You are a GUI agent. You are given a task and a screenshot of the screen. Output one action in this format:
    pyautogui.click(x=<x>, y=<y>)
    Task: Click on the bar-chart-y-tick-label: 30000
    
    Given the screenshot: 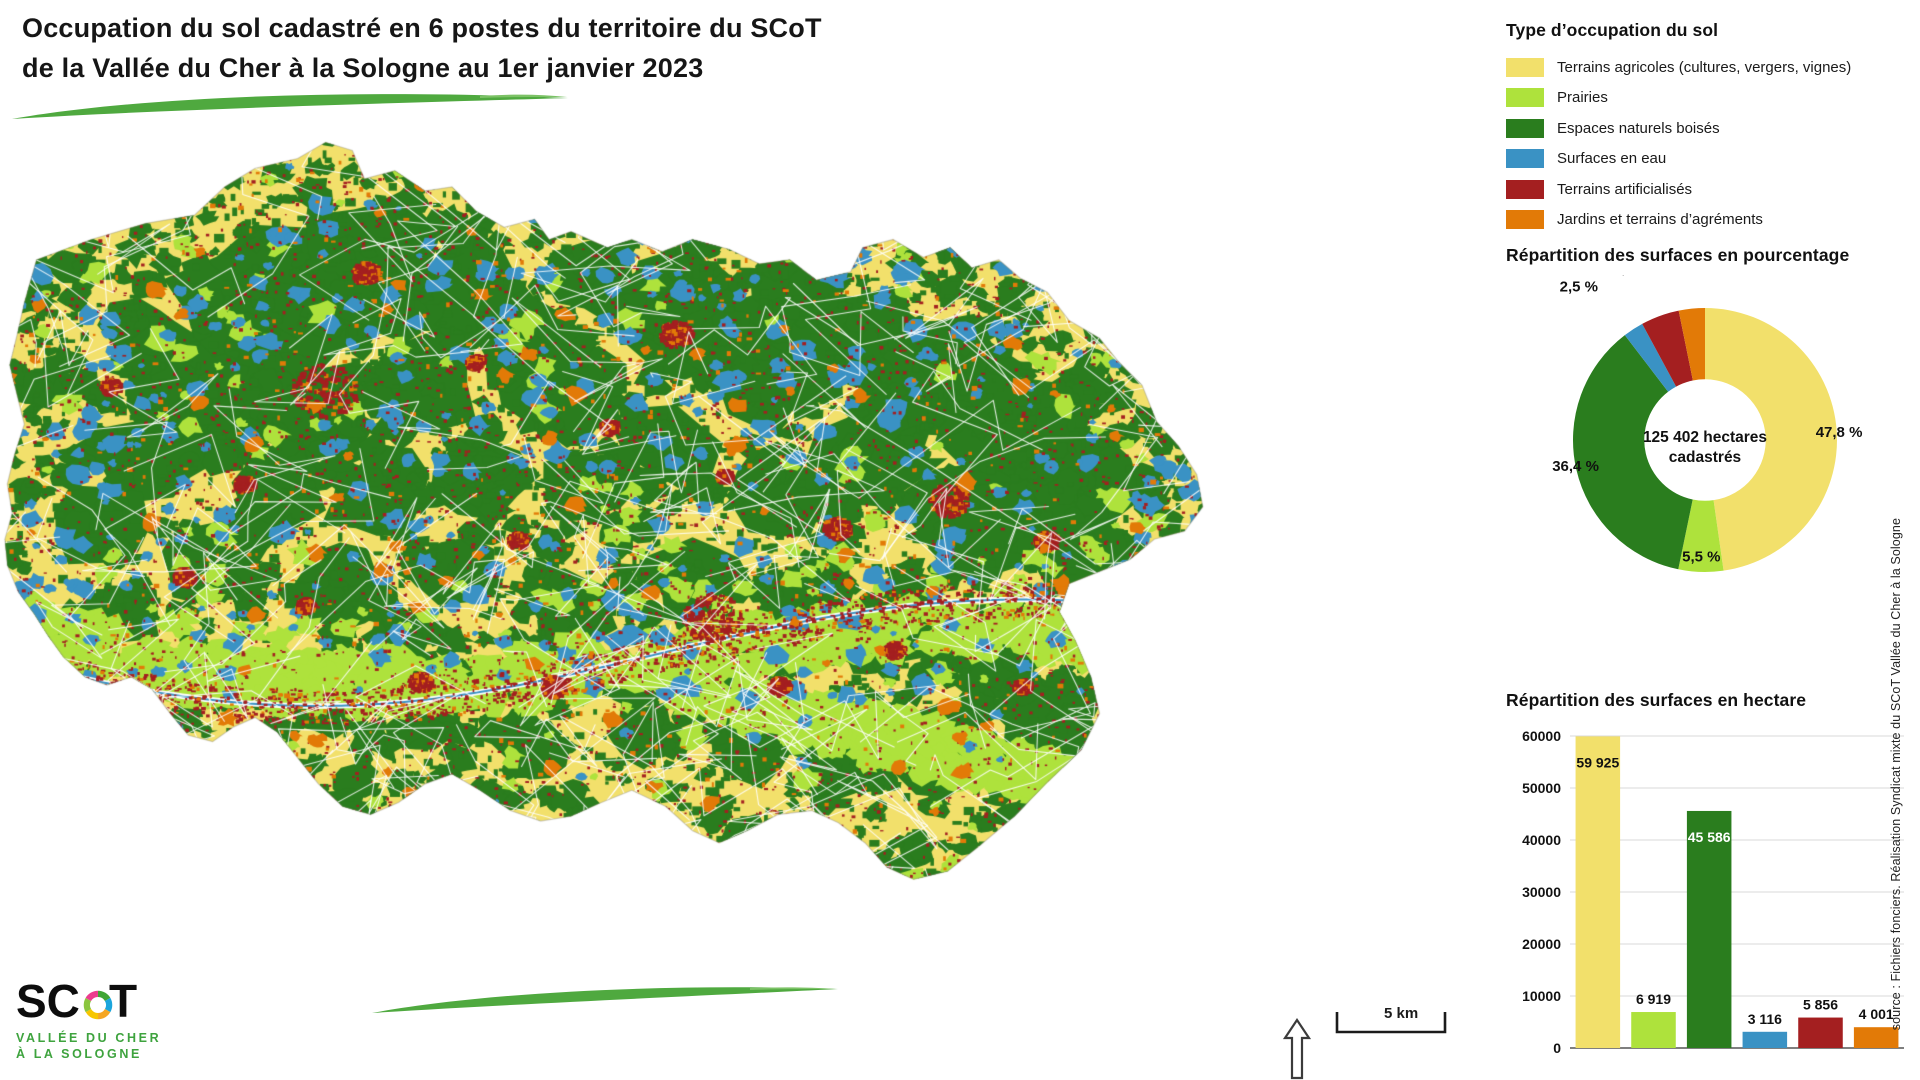 What is the action you would take?
    pyautogui.click(x=1541, y=892)
    